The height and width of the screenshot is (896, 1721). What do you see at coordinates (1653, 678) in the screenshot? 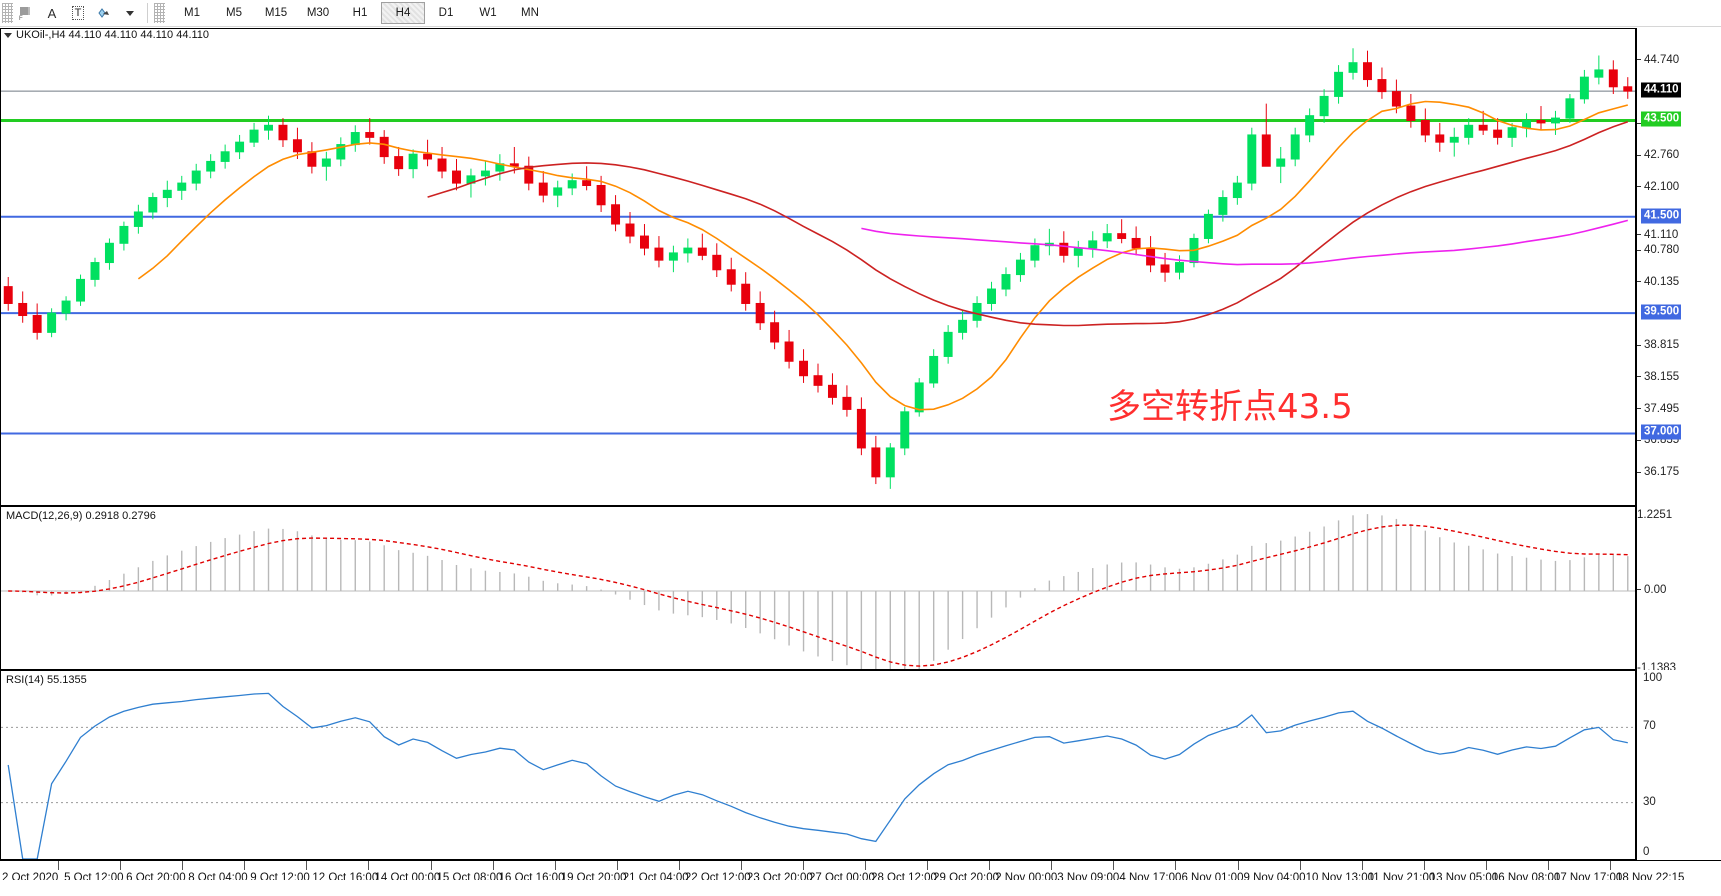
I see `rsi-tick: 100` at bounding box center [1653, 678].